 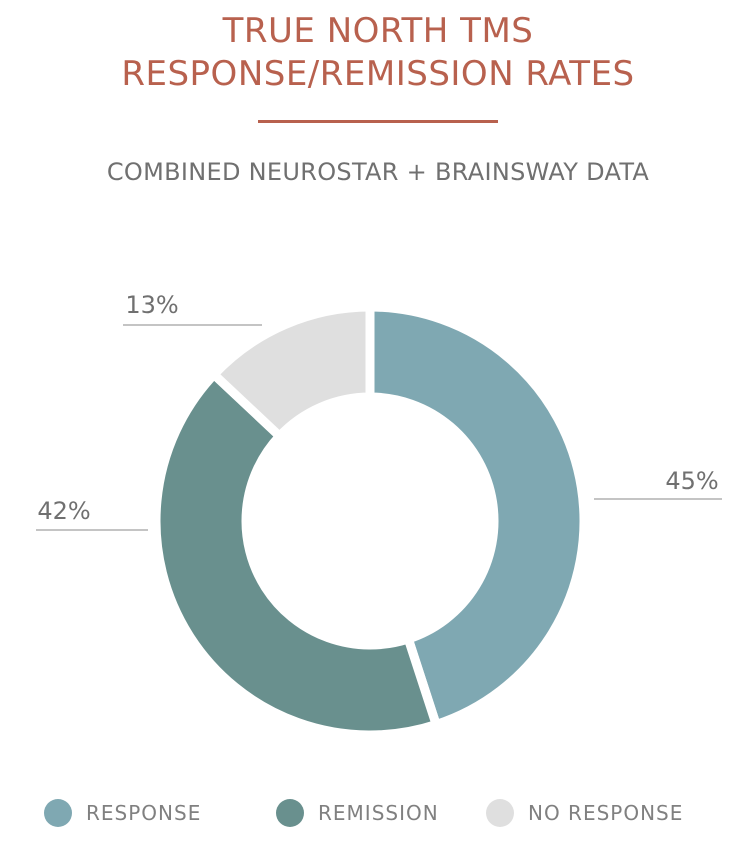 What do you see at coordinates (144, 813) in the screenshot?
I see `legend-label-response: RESPONSE` at bounding box center [144, 813].